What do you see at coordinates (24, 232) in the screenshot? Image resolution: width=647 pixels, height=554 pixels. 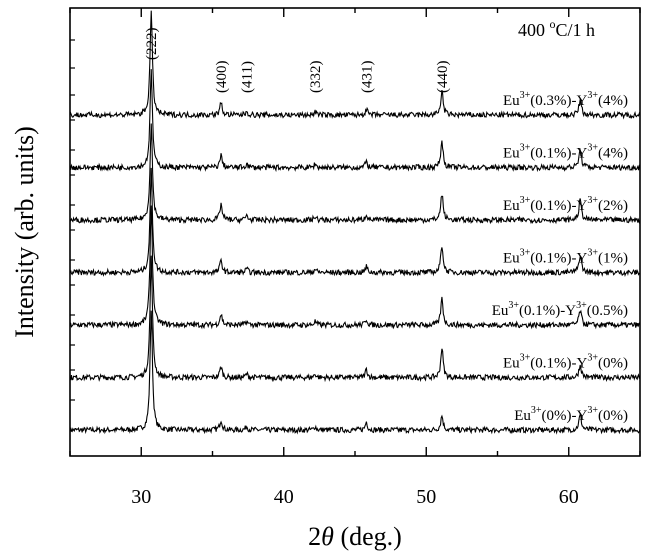 I see `y-axis-title: Intensity (arb. units)` at bounding box center [24, 232].